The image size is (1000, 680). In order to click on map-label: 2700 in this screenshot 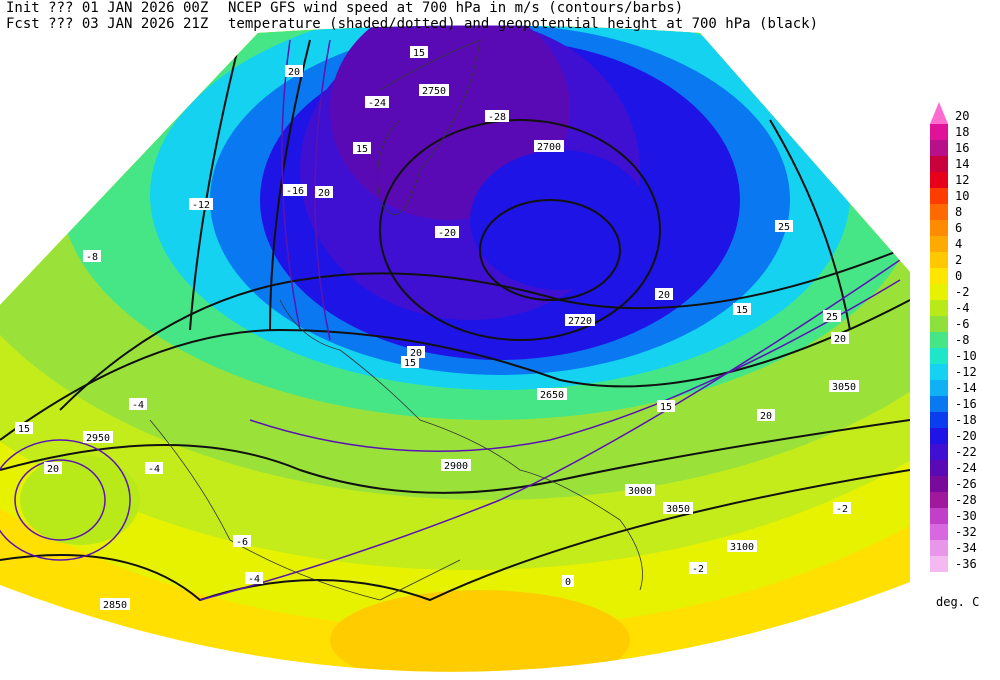, I will do `click(549, 147)`.